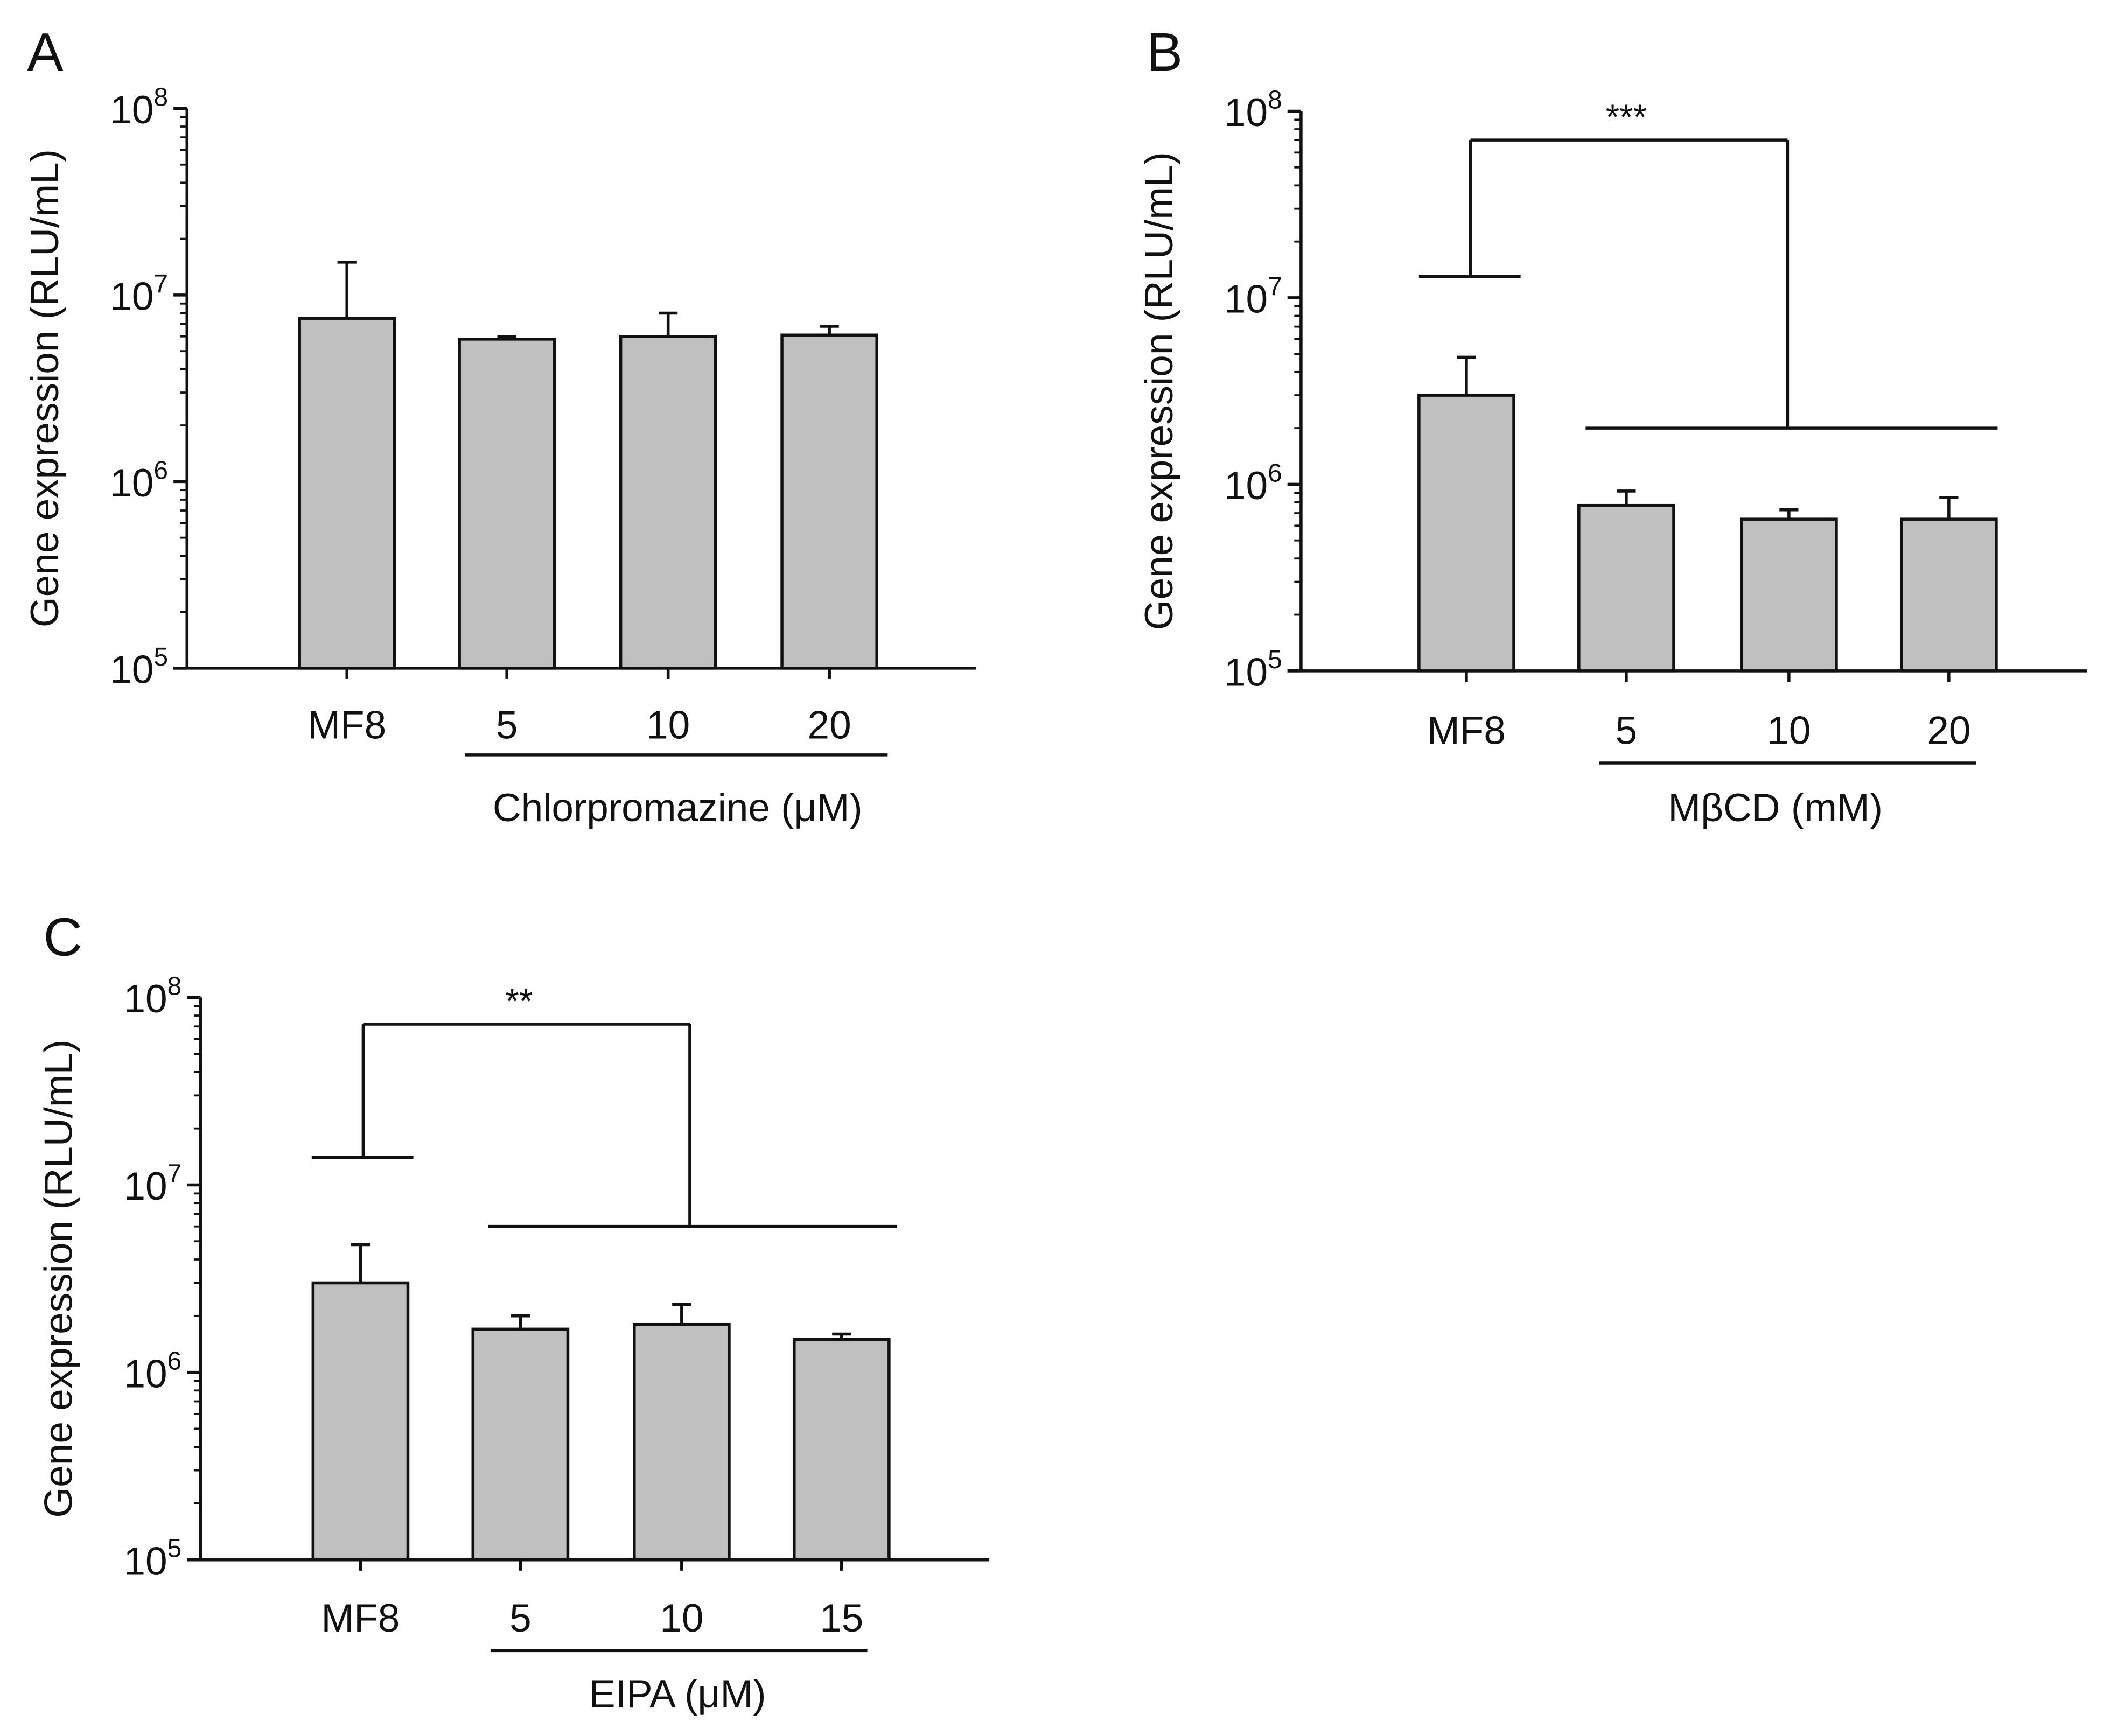 This screenshot has width=2125, height=1736. What do you see at coordinates (677, 1694) in the screenshot?
I see `group-label: EIPA (μM)` at bounding box center [677, 1694].